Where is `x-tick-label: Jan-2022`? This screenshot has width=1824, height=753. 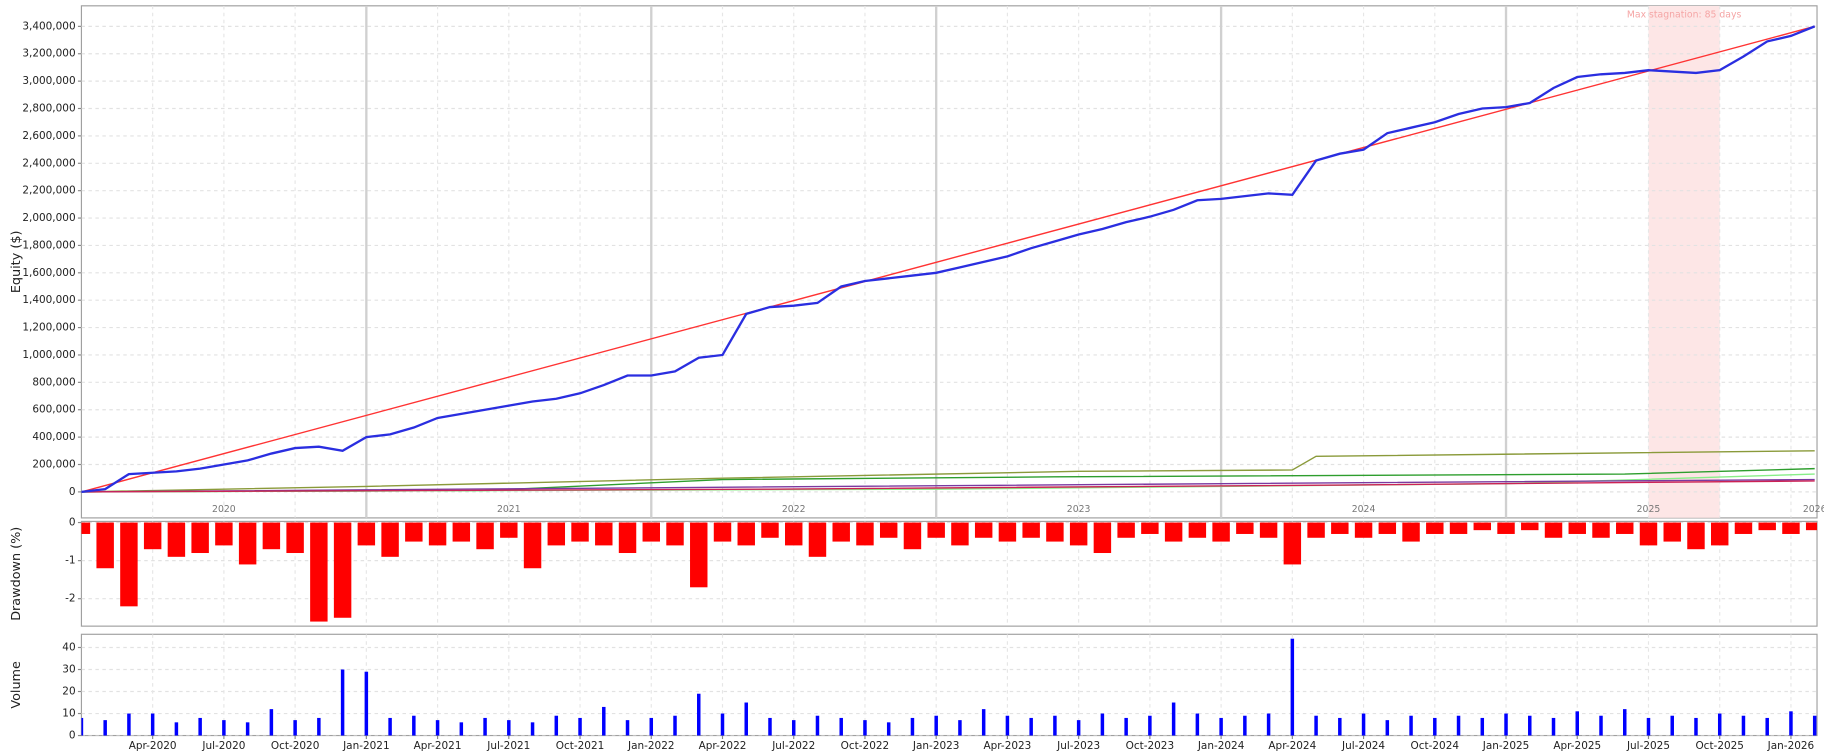
x-tick-label: Jan-2022 is located at coordinates (651, 746).